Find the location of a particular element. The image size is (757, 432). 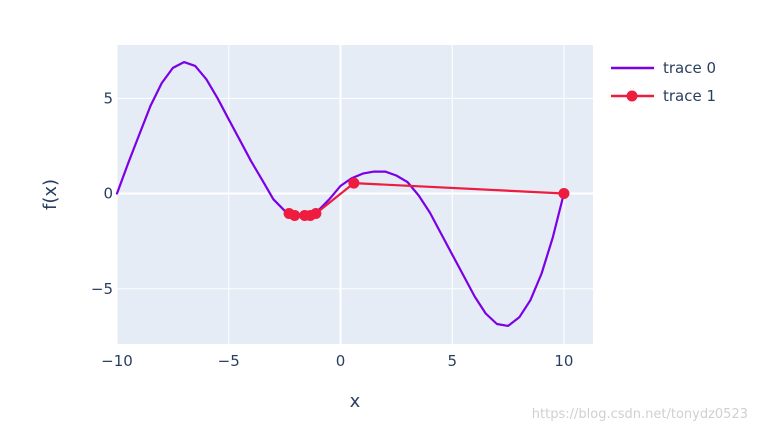

x-tick-label: −10 is located at coordinates (117, 361).